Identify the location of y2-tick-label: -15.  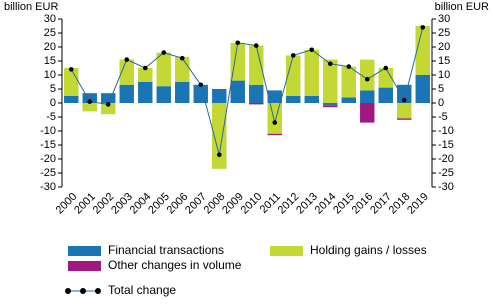
(446, 145).